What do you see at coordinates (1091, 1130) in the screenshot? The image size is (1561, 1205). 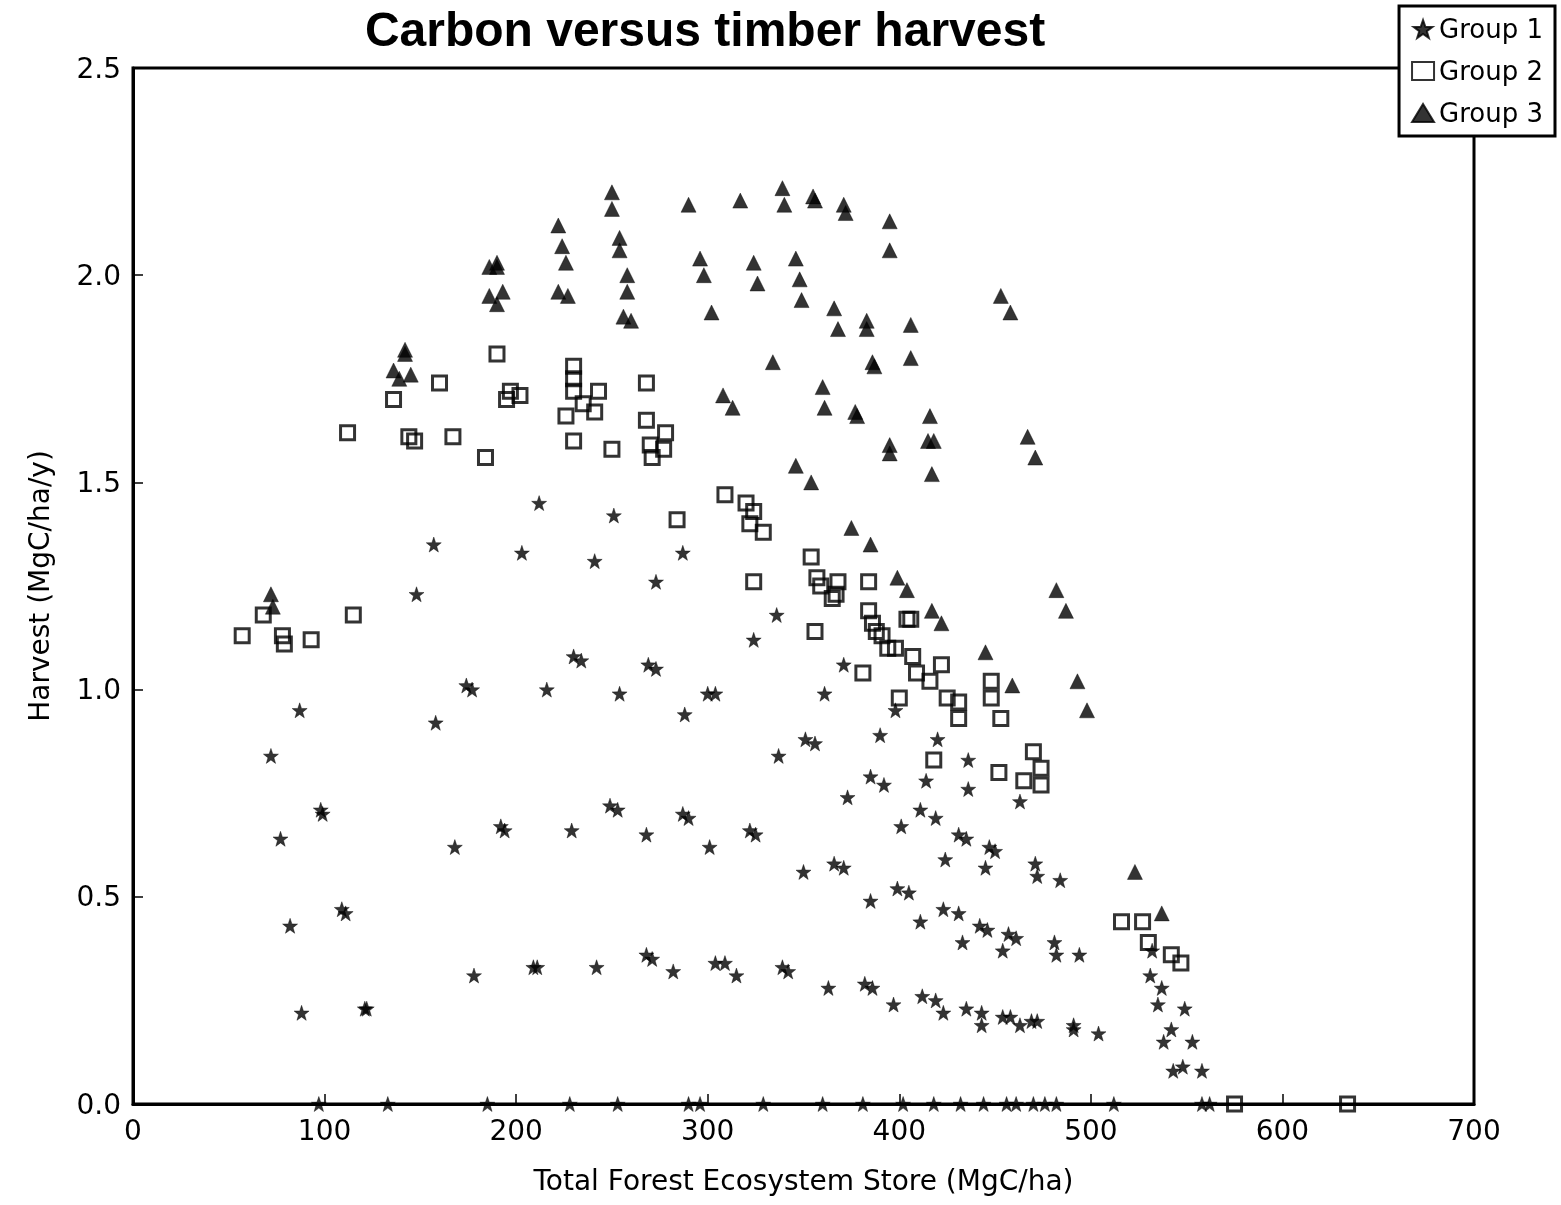 I see `x-tick-label: 500` at bounding box center [1091, 1130].